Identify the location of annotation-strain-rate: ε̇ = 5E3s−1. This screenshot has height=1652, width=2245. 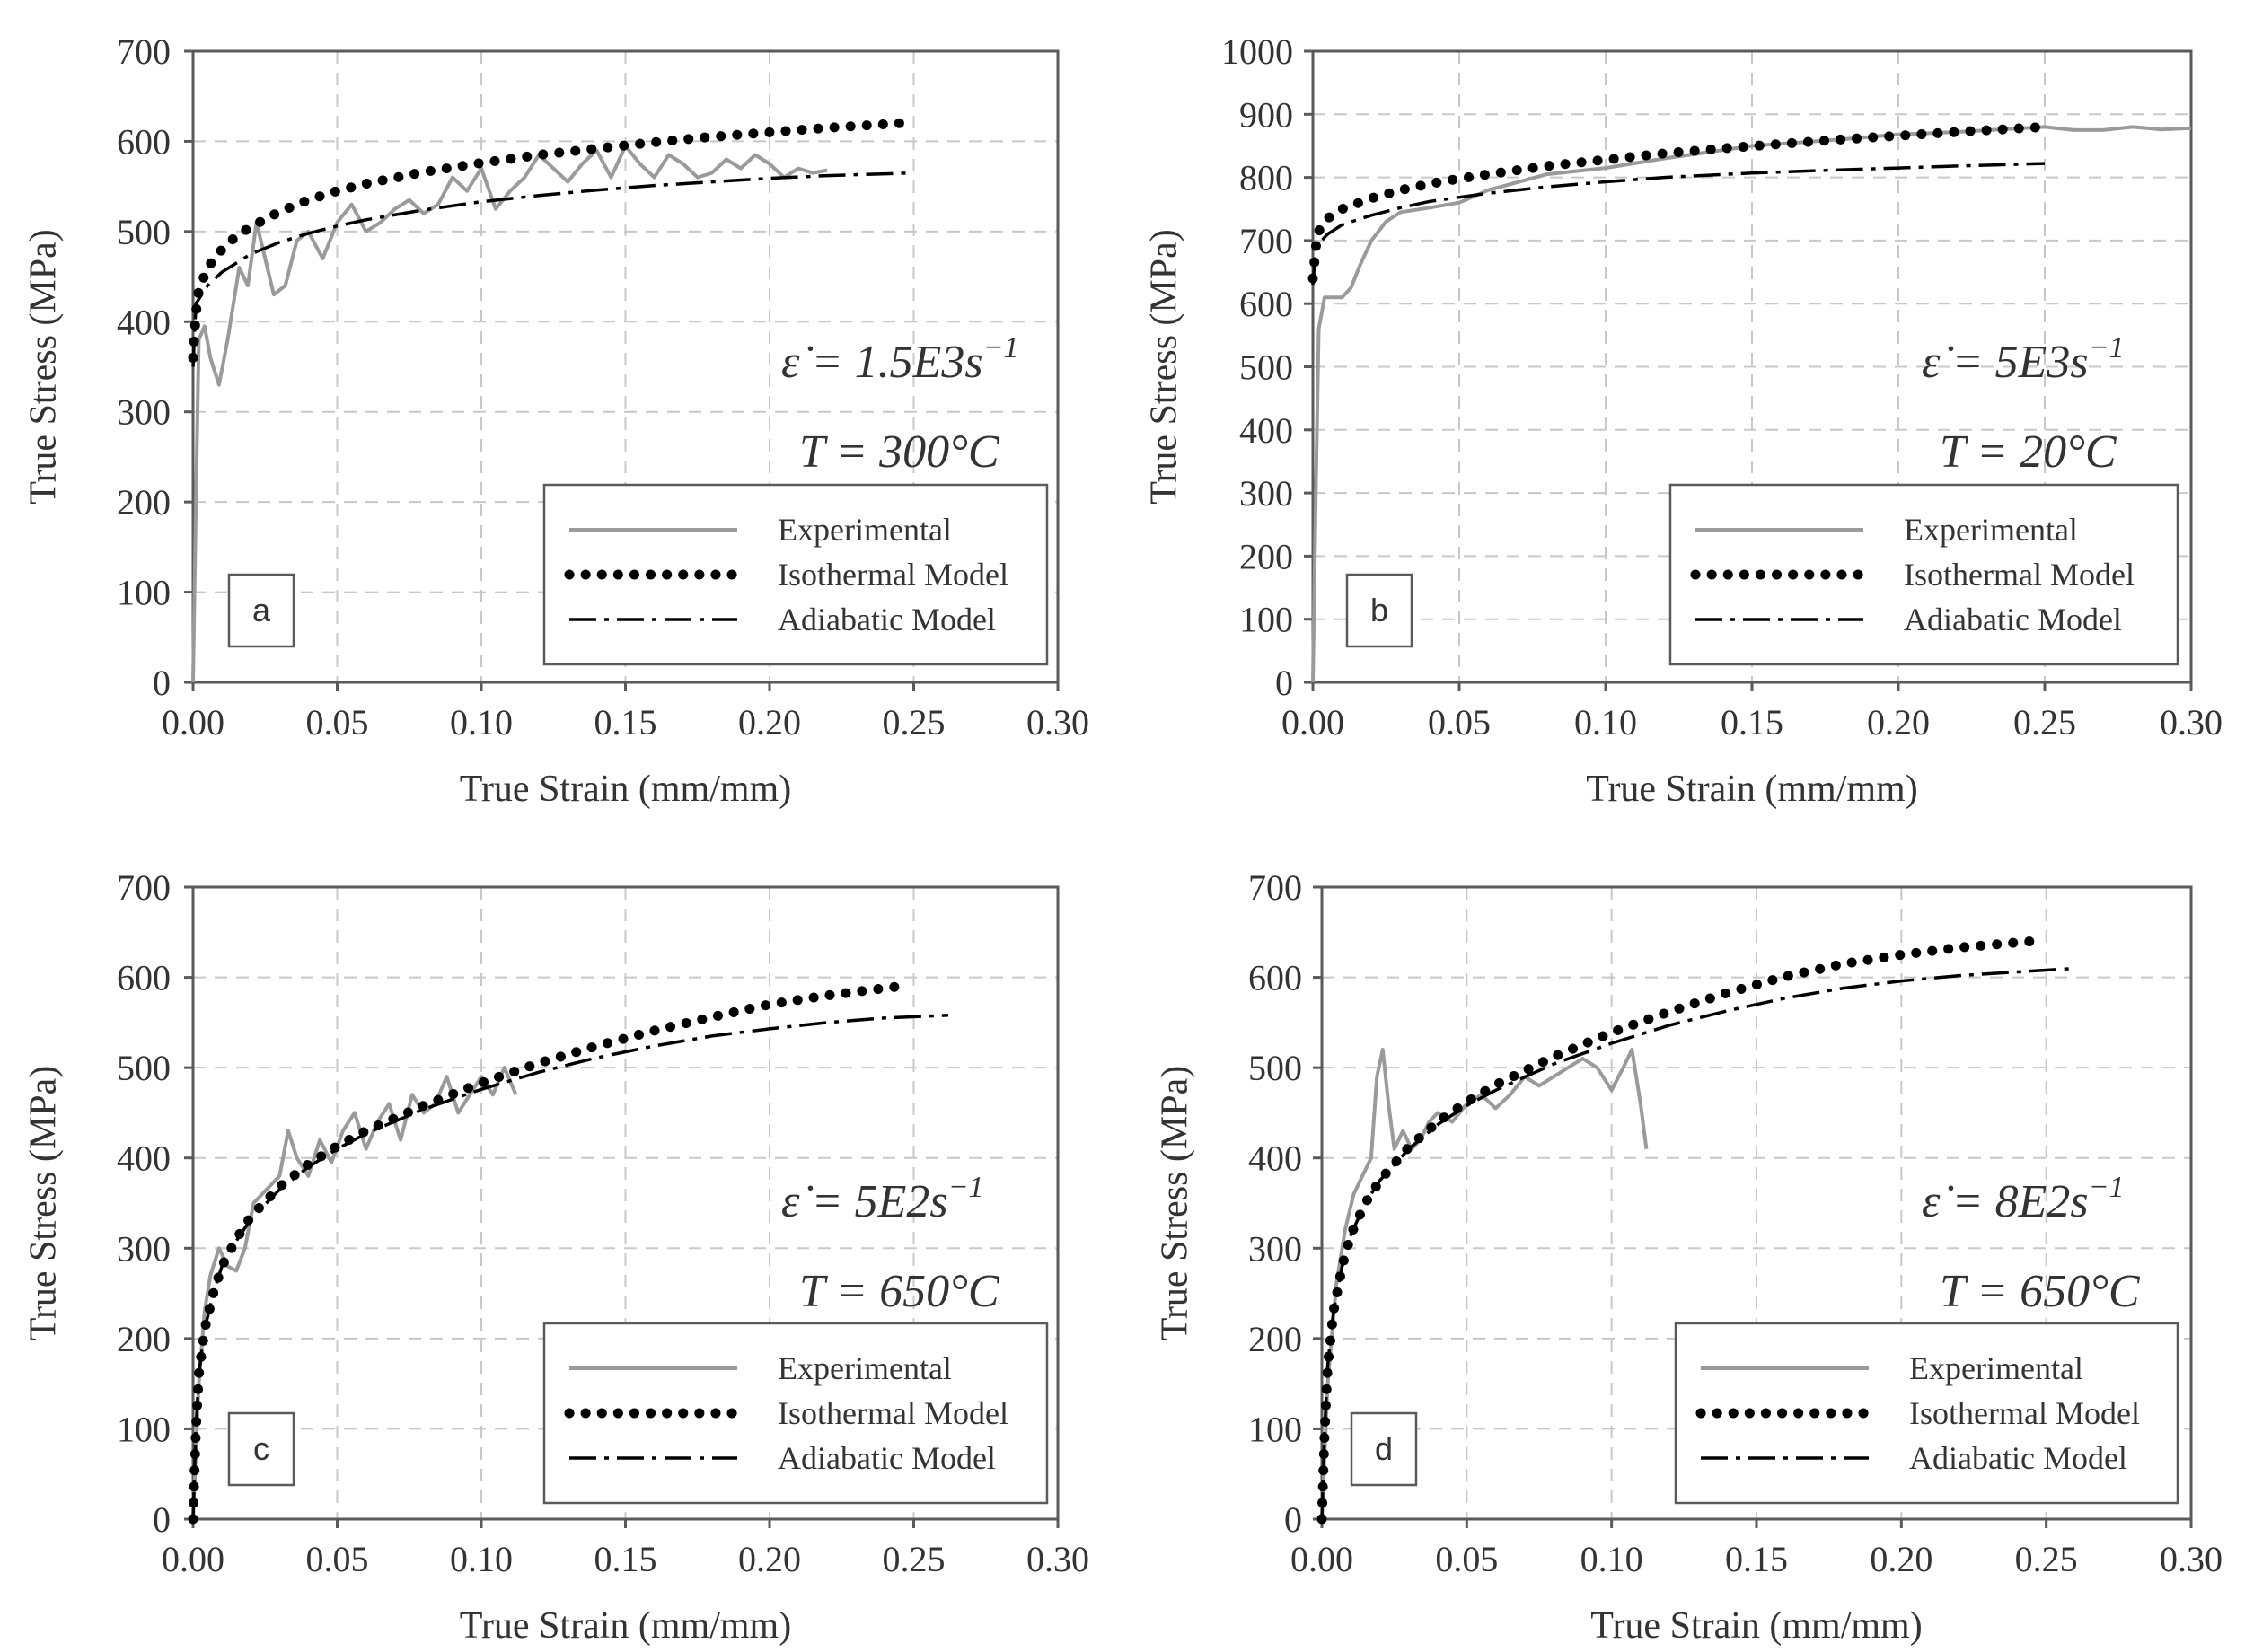
(2023, 360).